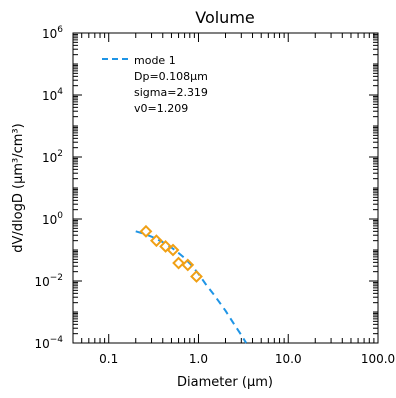 This screenshot has width=396, height=398. Describe the element at coordinates (288, 359) in the screenshot. I see `x-tick-label: 10.0` at that location.